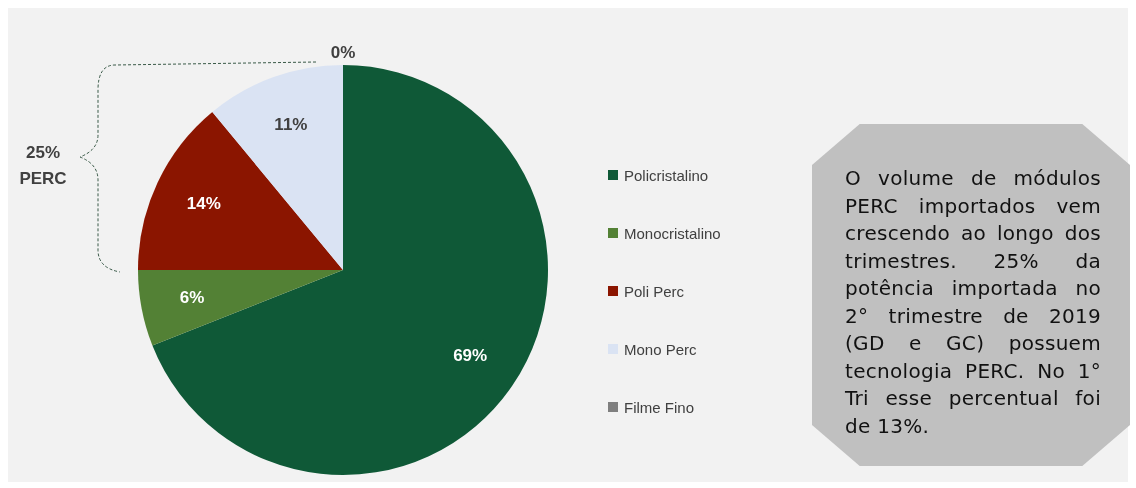 This screenshot has width=1136, height=488. I want to click on text: O volume de módulos PERC importados vem crescendo ao longo dos trimestres. 25% da potência importada no 2° trimestre de 2019 (GD e GC) possuem tecnologia PERC. No 1° Tri esse percentual foi de 13%., so click(973, 302).